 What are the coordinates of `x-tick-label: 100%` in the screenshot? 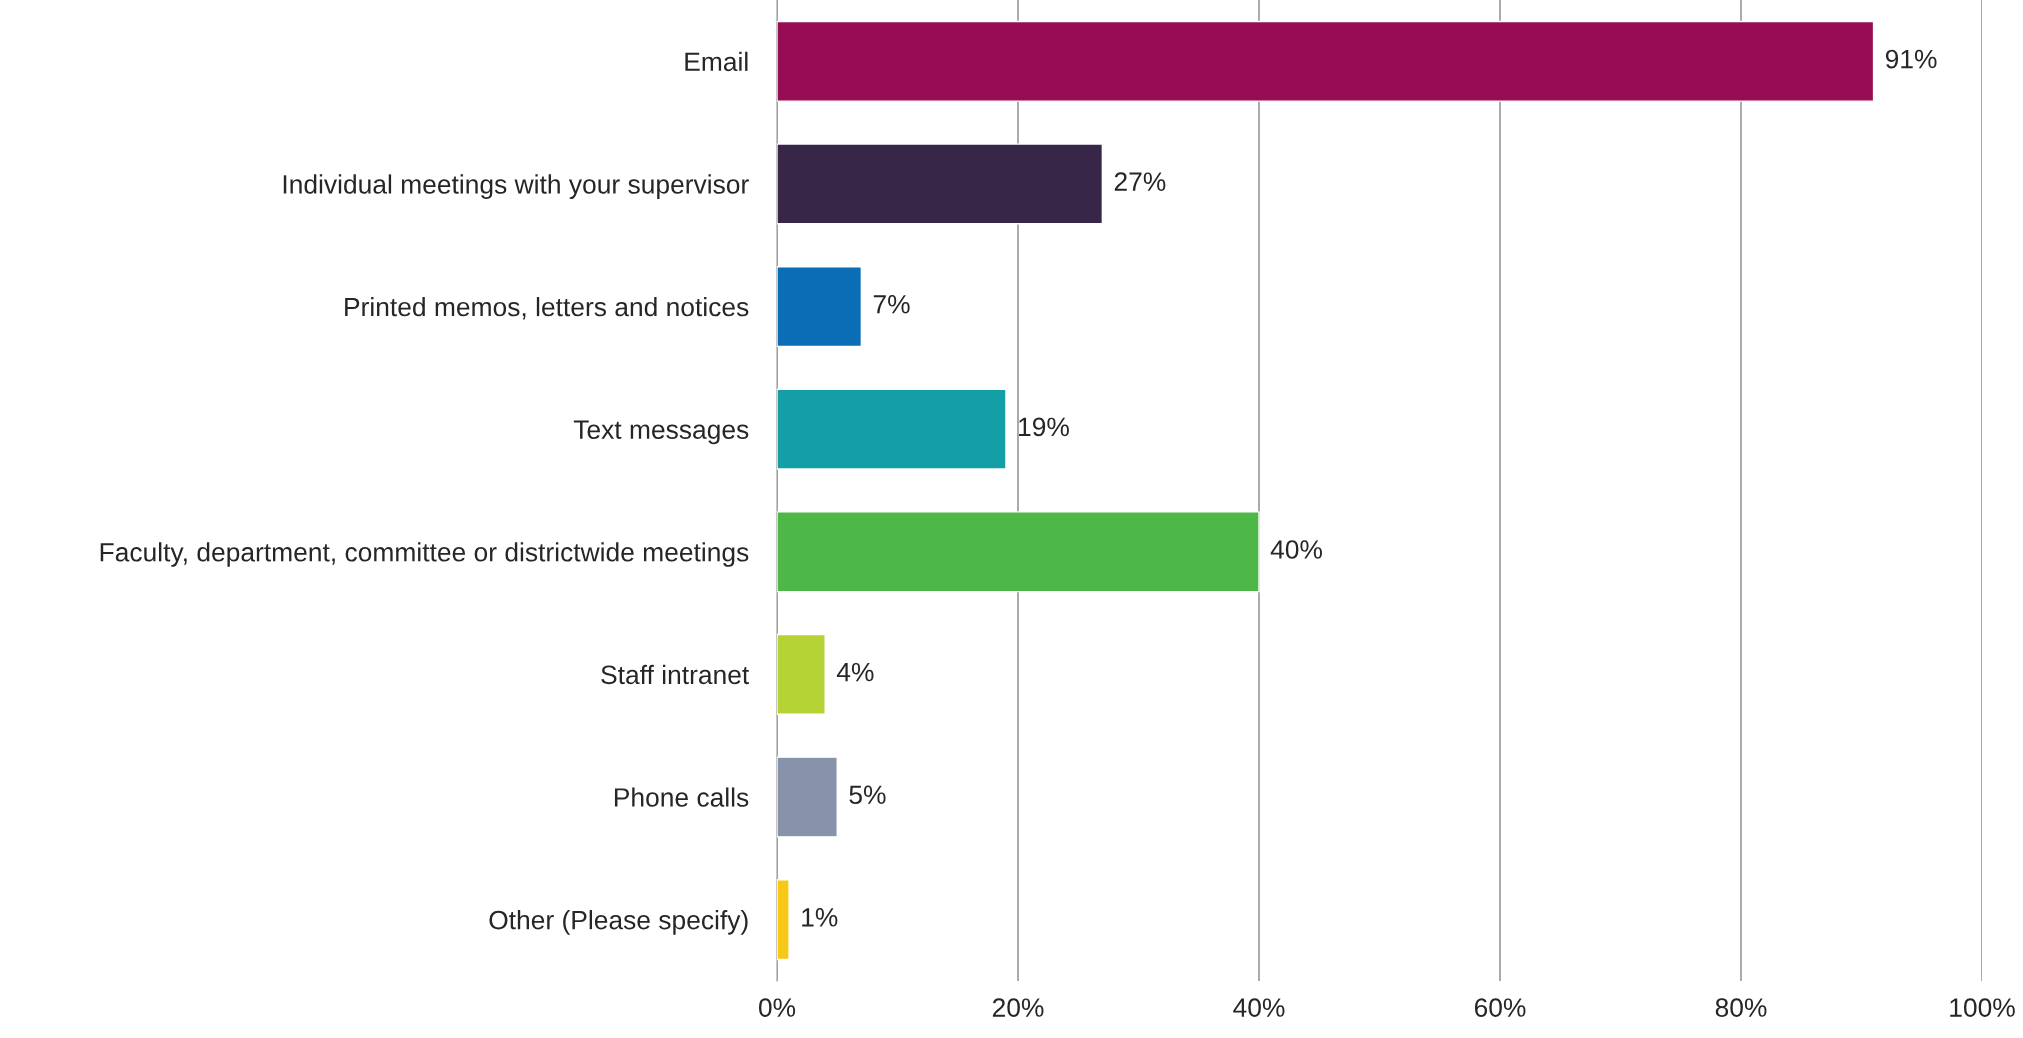 It's located at (1982, 1007).